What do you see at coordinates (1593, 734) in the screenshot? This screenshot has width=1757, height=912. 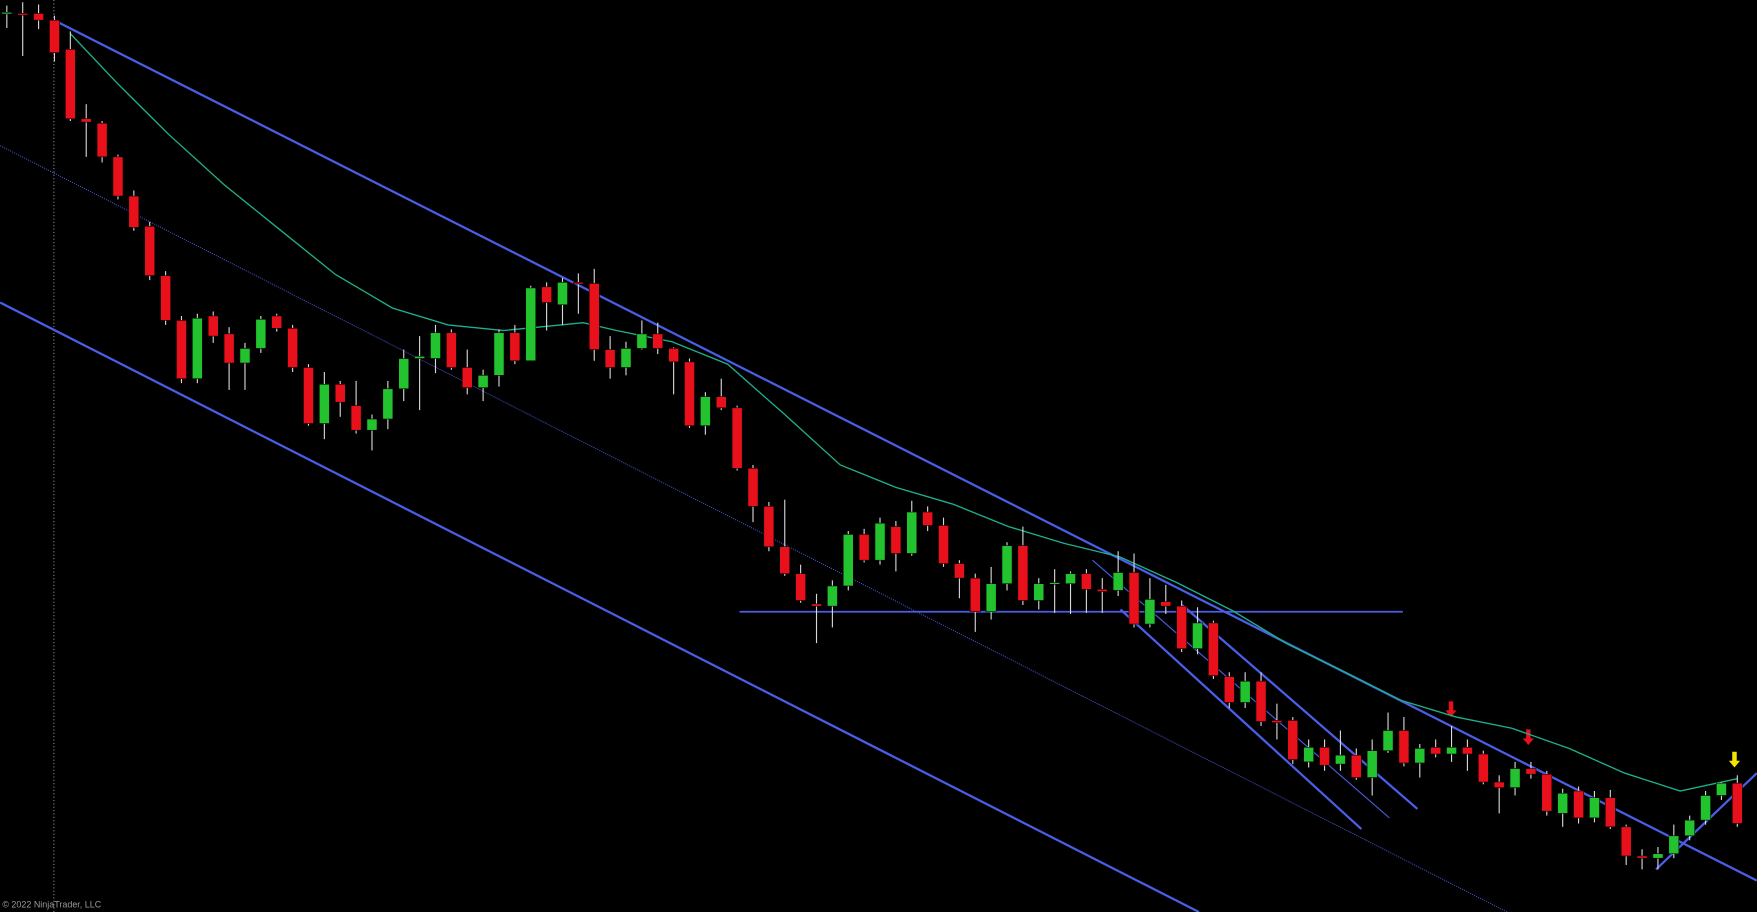 I see `arrows` at bounding box center [1593, 734].